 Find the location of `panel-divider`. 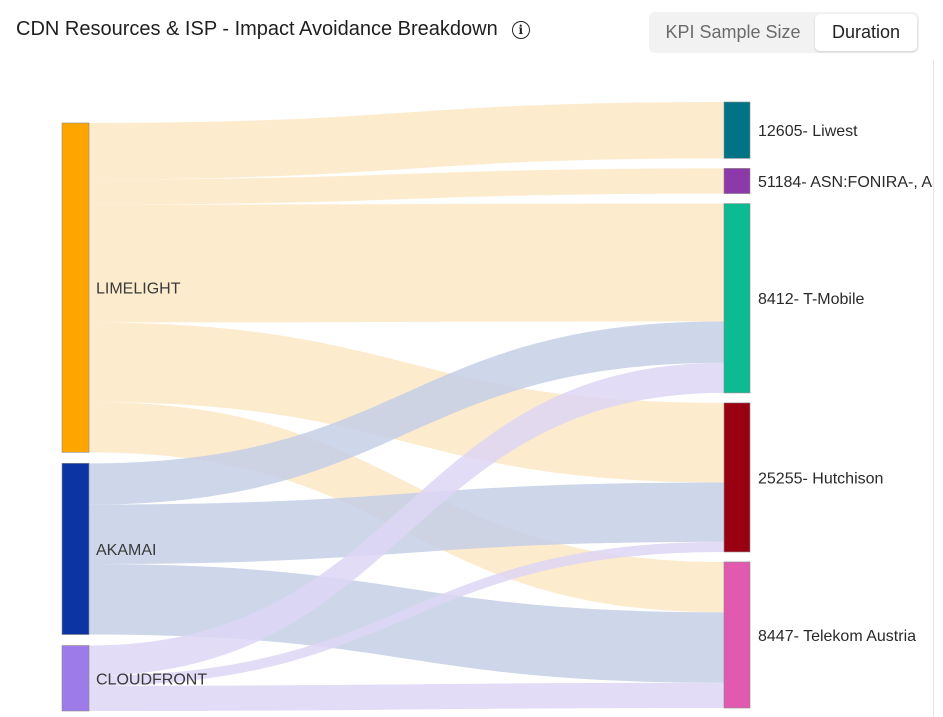

panel-divider is located at coordinates (933, 388).